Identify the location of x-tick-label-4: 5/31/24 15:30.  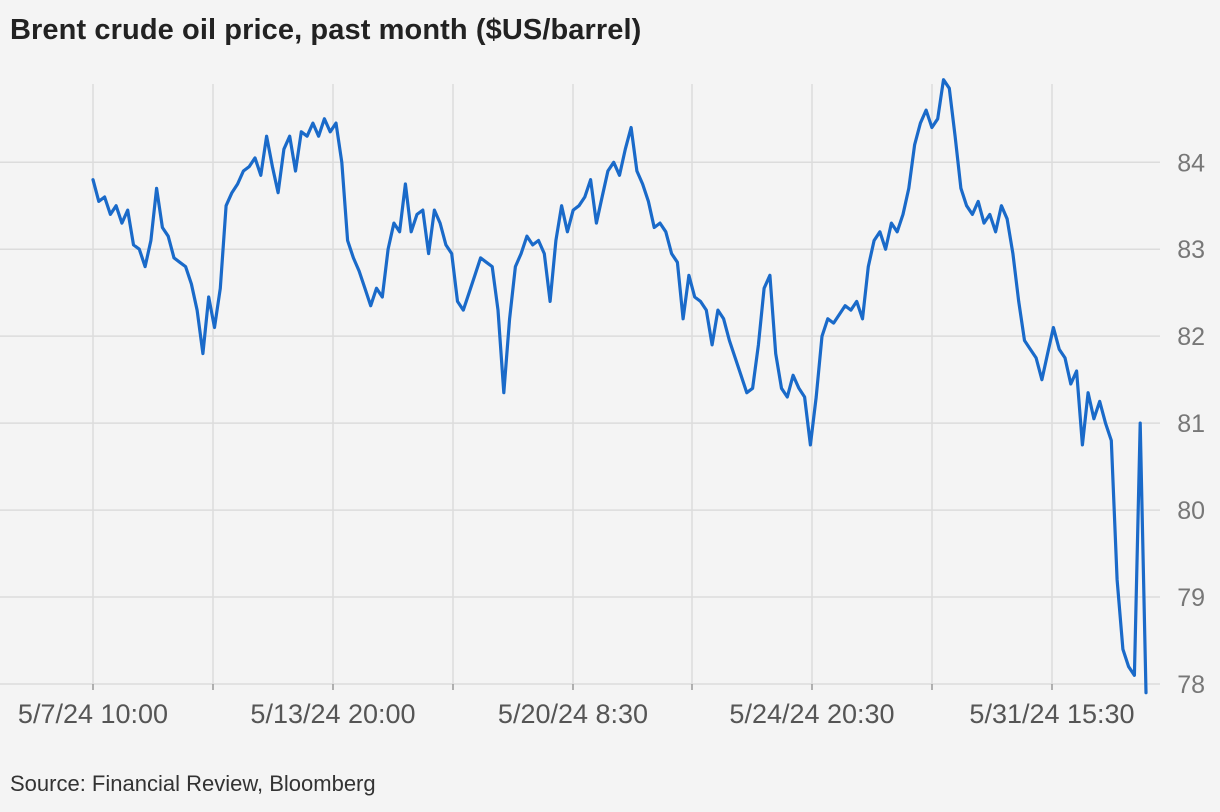
(1051, 714).